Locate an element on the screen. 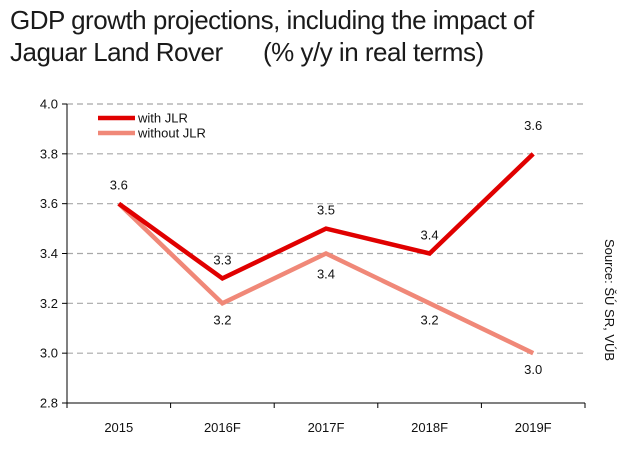  x-tick-label: 2019F is located at coordinates (533, 427).